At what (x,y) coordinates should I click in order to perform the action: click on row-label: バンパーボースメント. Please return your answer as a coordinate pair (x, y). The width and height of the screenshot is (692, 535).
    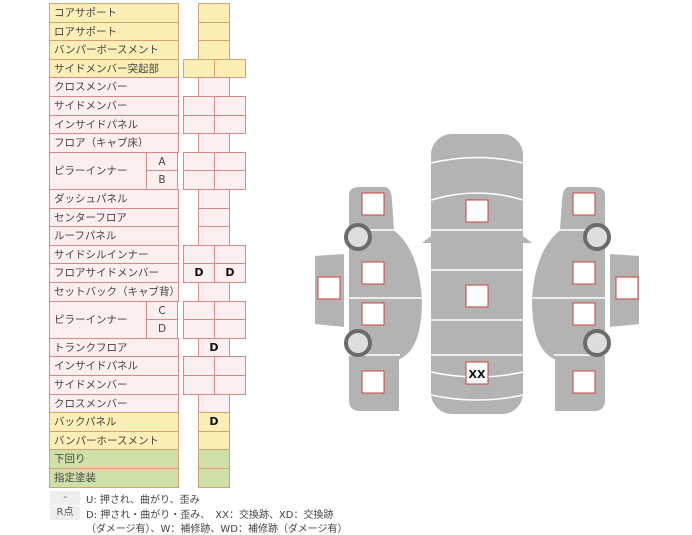
    Looking at the image, I should click on (114, 50).